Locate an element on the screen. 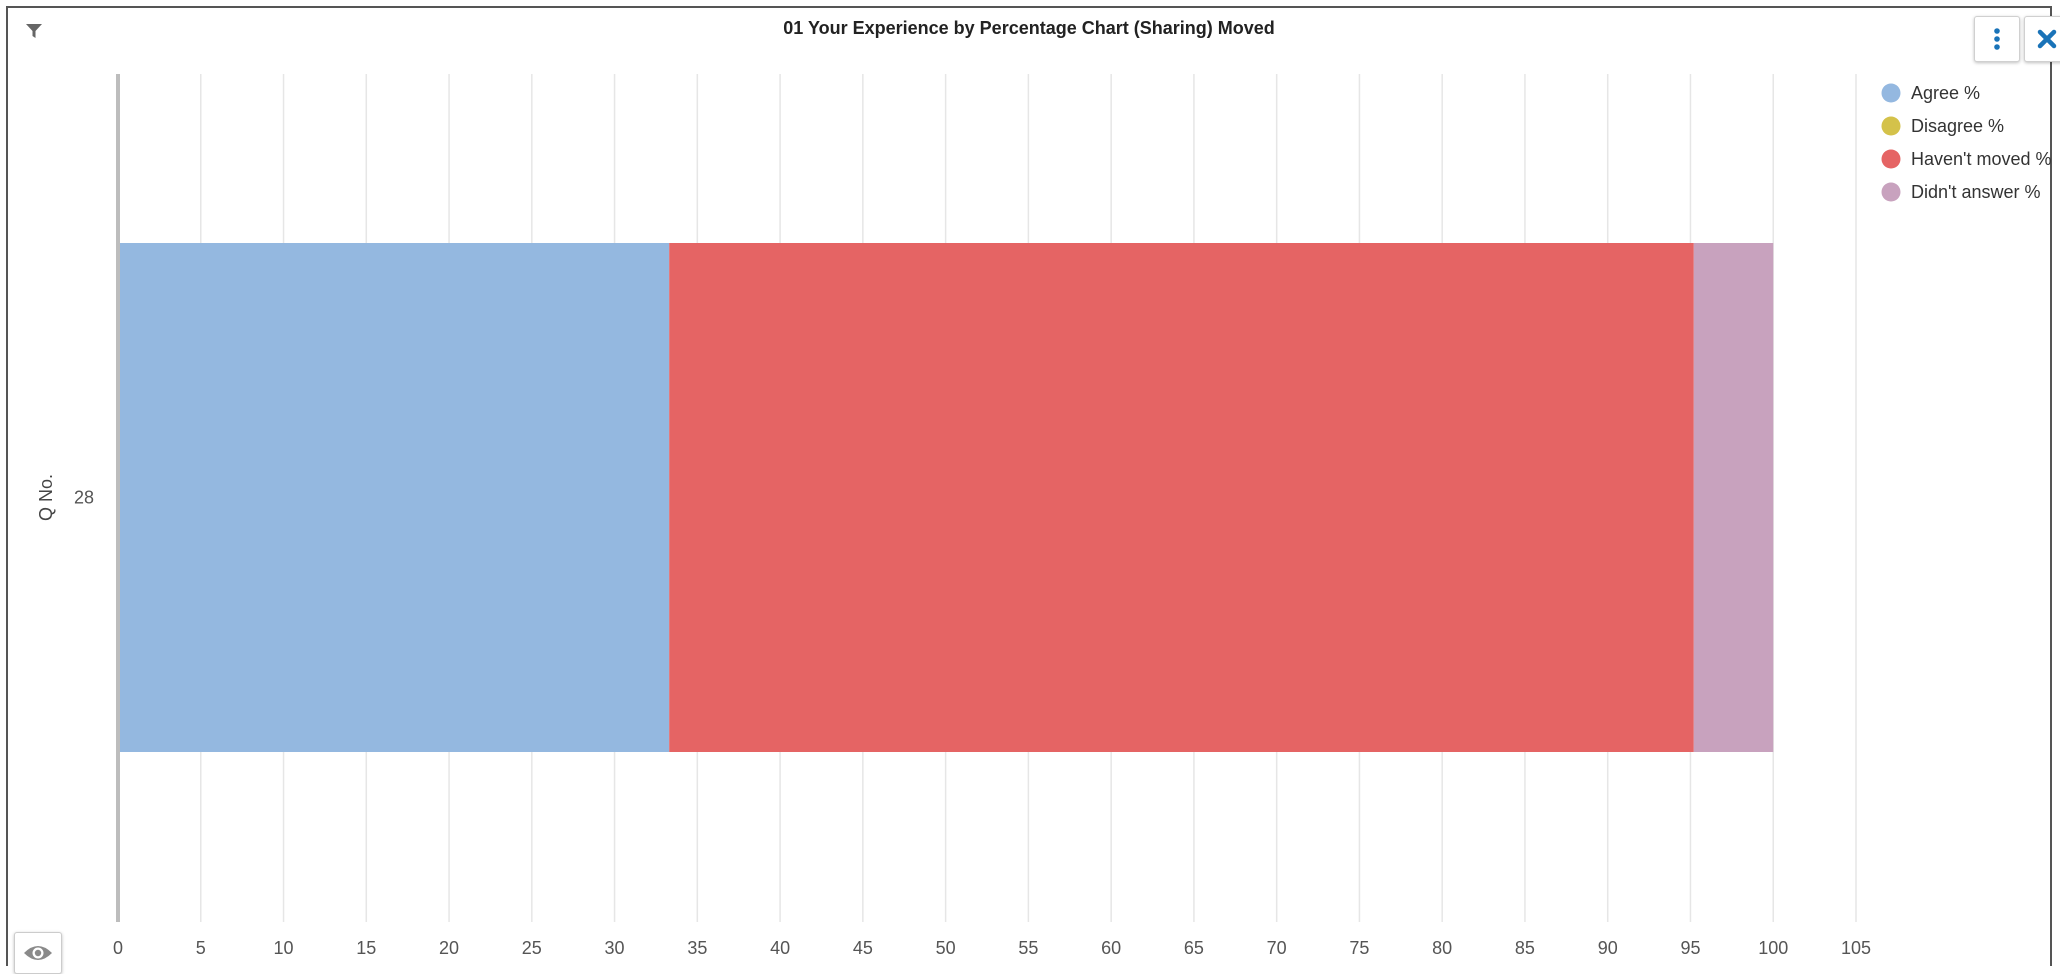  filter-icon is located at coordinates (35, 32).